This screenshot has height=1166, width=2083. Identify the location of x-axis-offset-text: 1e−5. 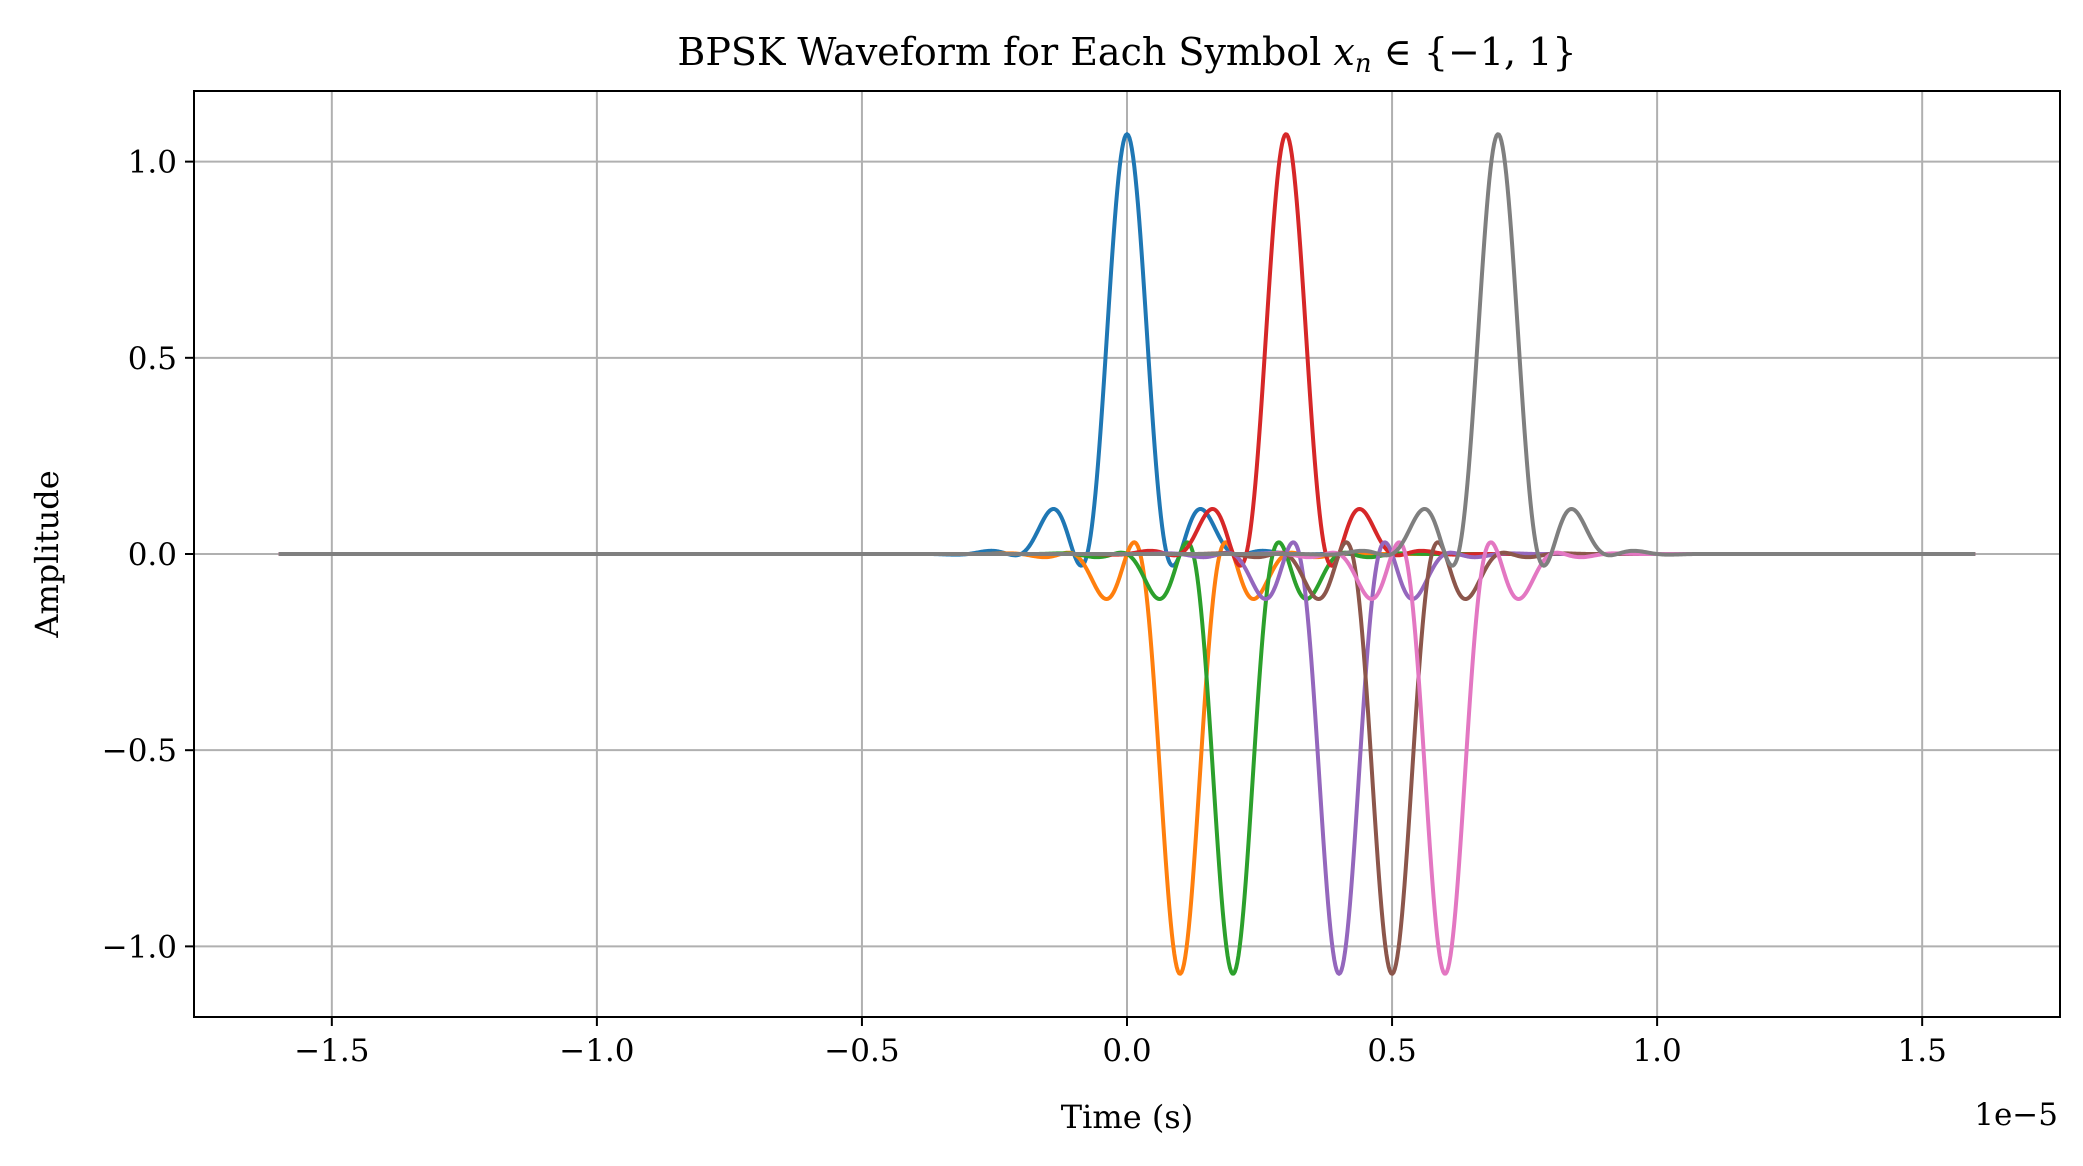
(2016, 1115).